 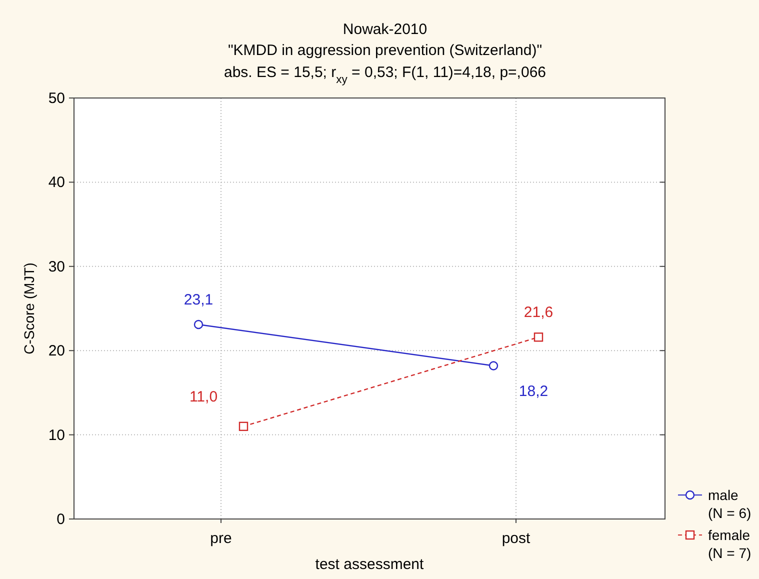 What do you see at coordinates (533, 391) in the screenshot?
I see `data-label: 18,2` at bounding box center [533, 391].